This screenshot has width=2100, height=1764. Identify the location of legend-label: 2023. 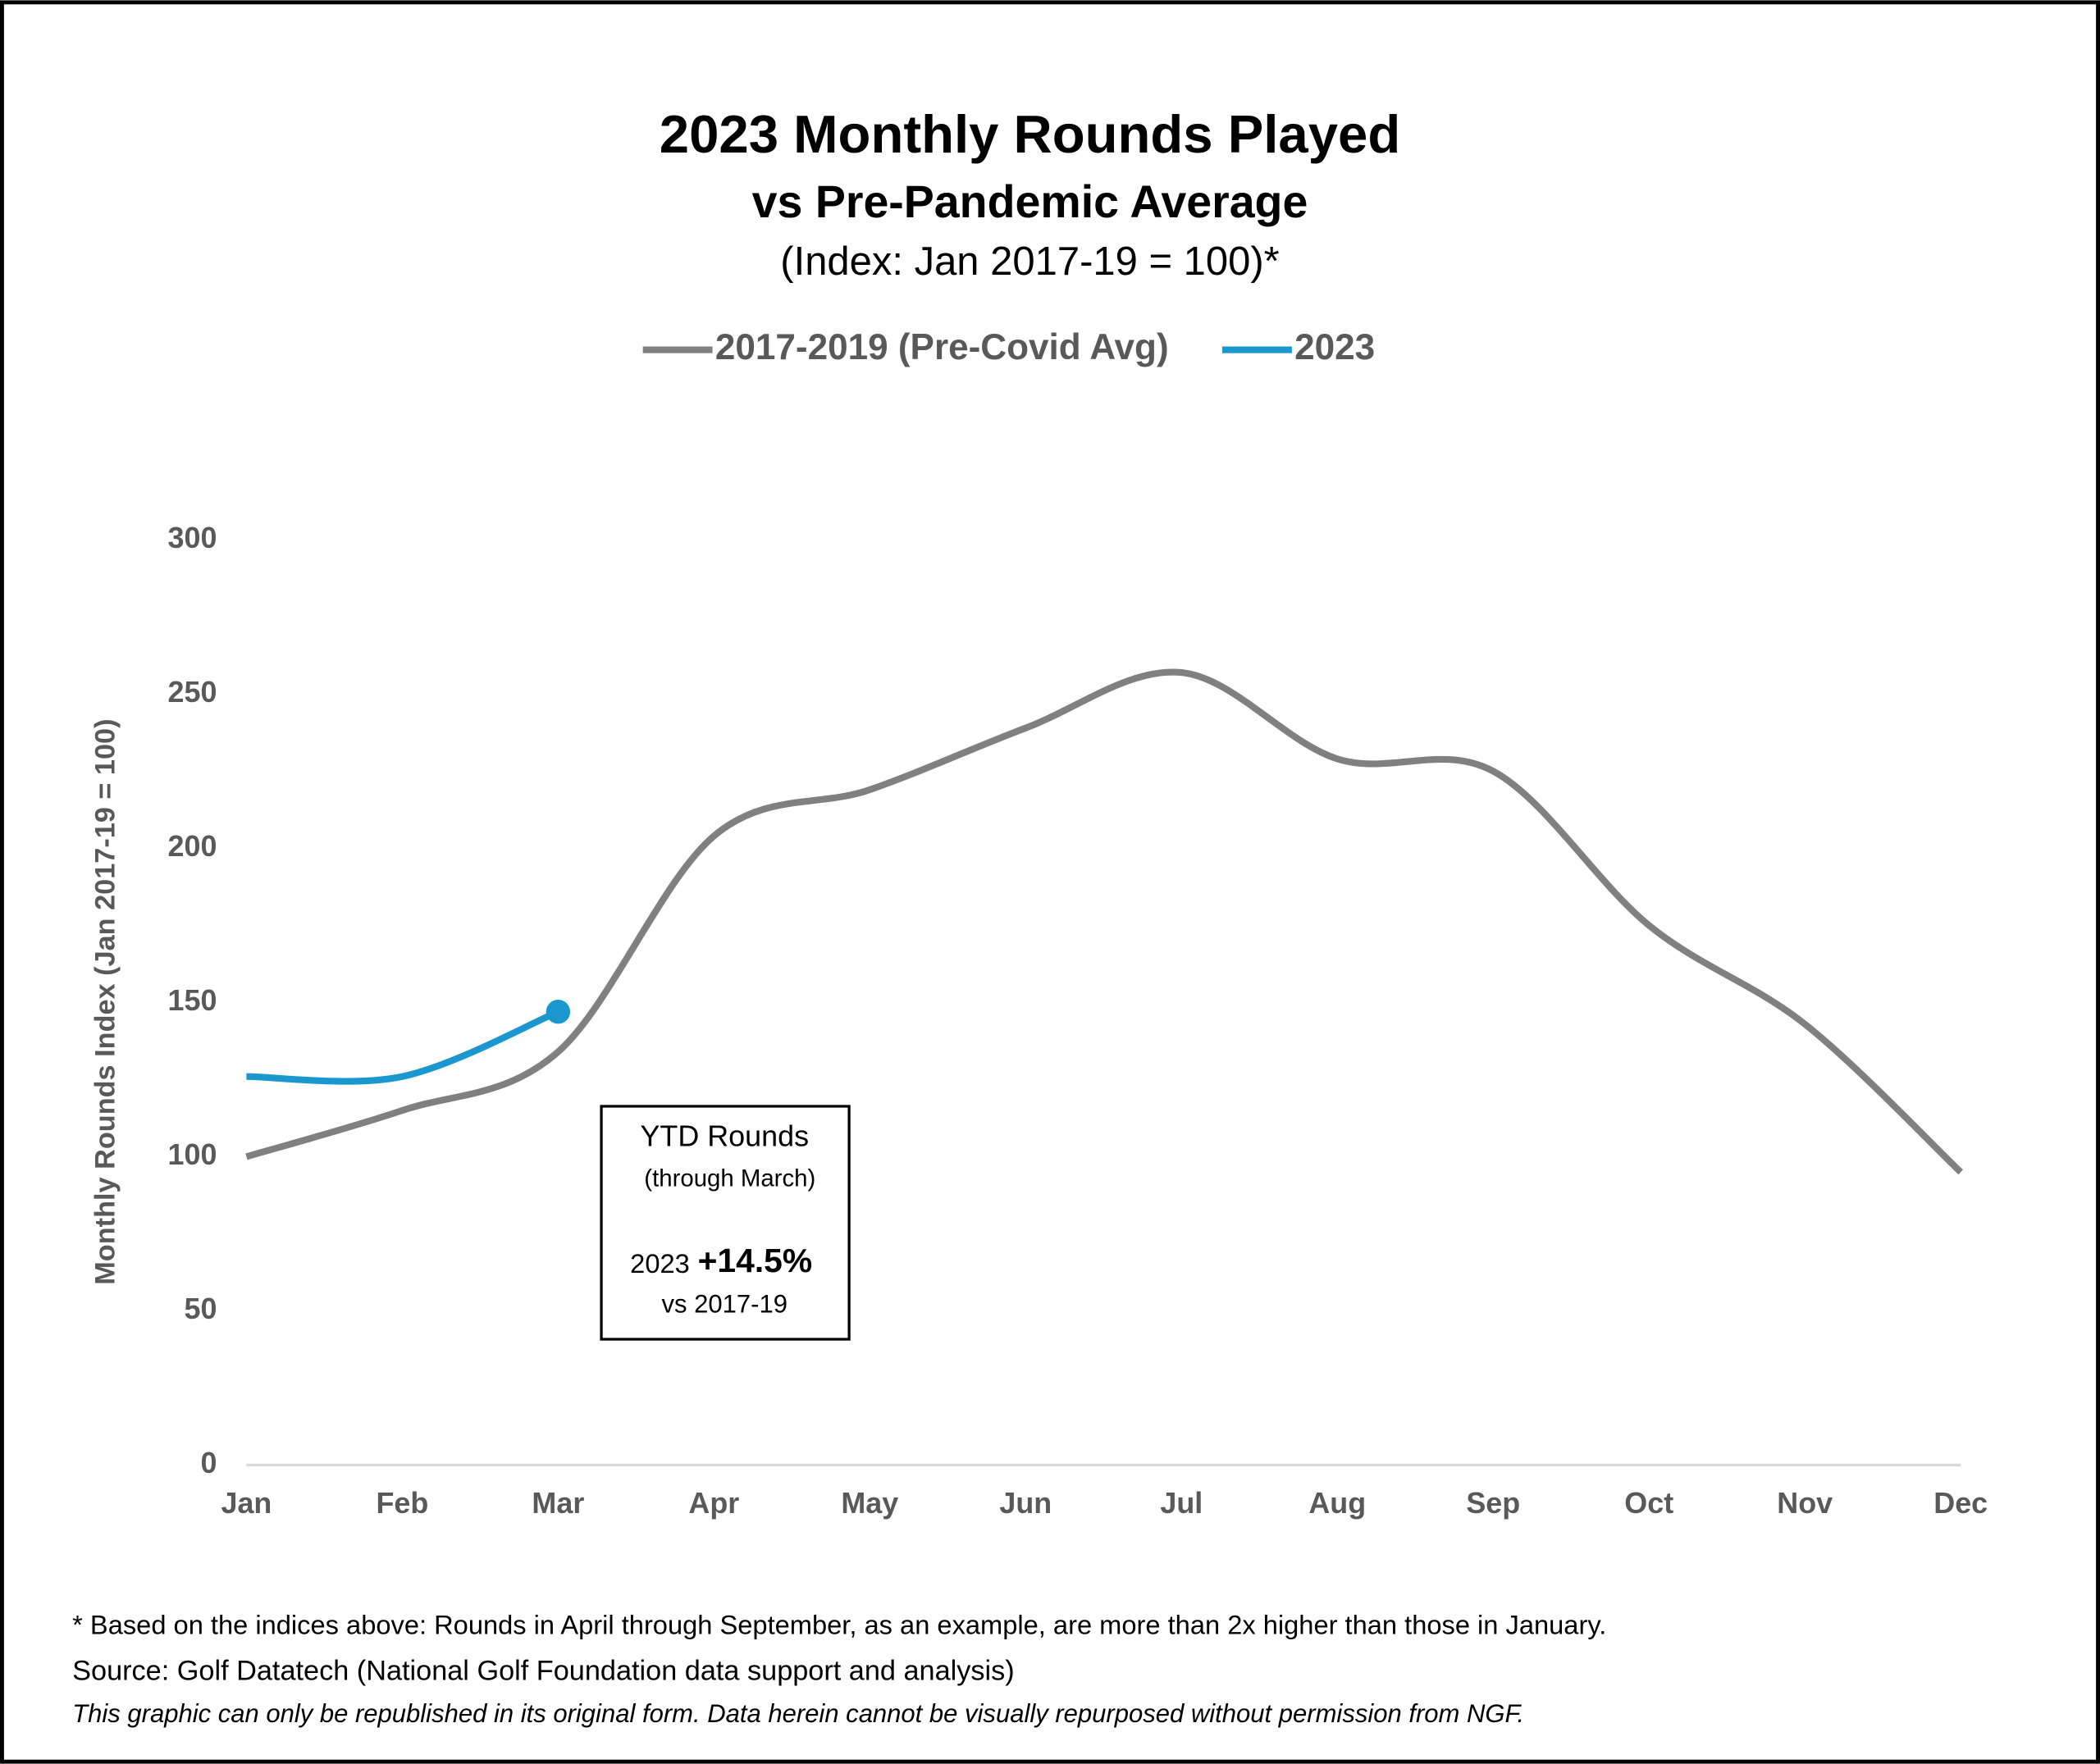
(1334, 347).